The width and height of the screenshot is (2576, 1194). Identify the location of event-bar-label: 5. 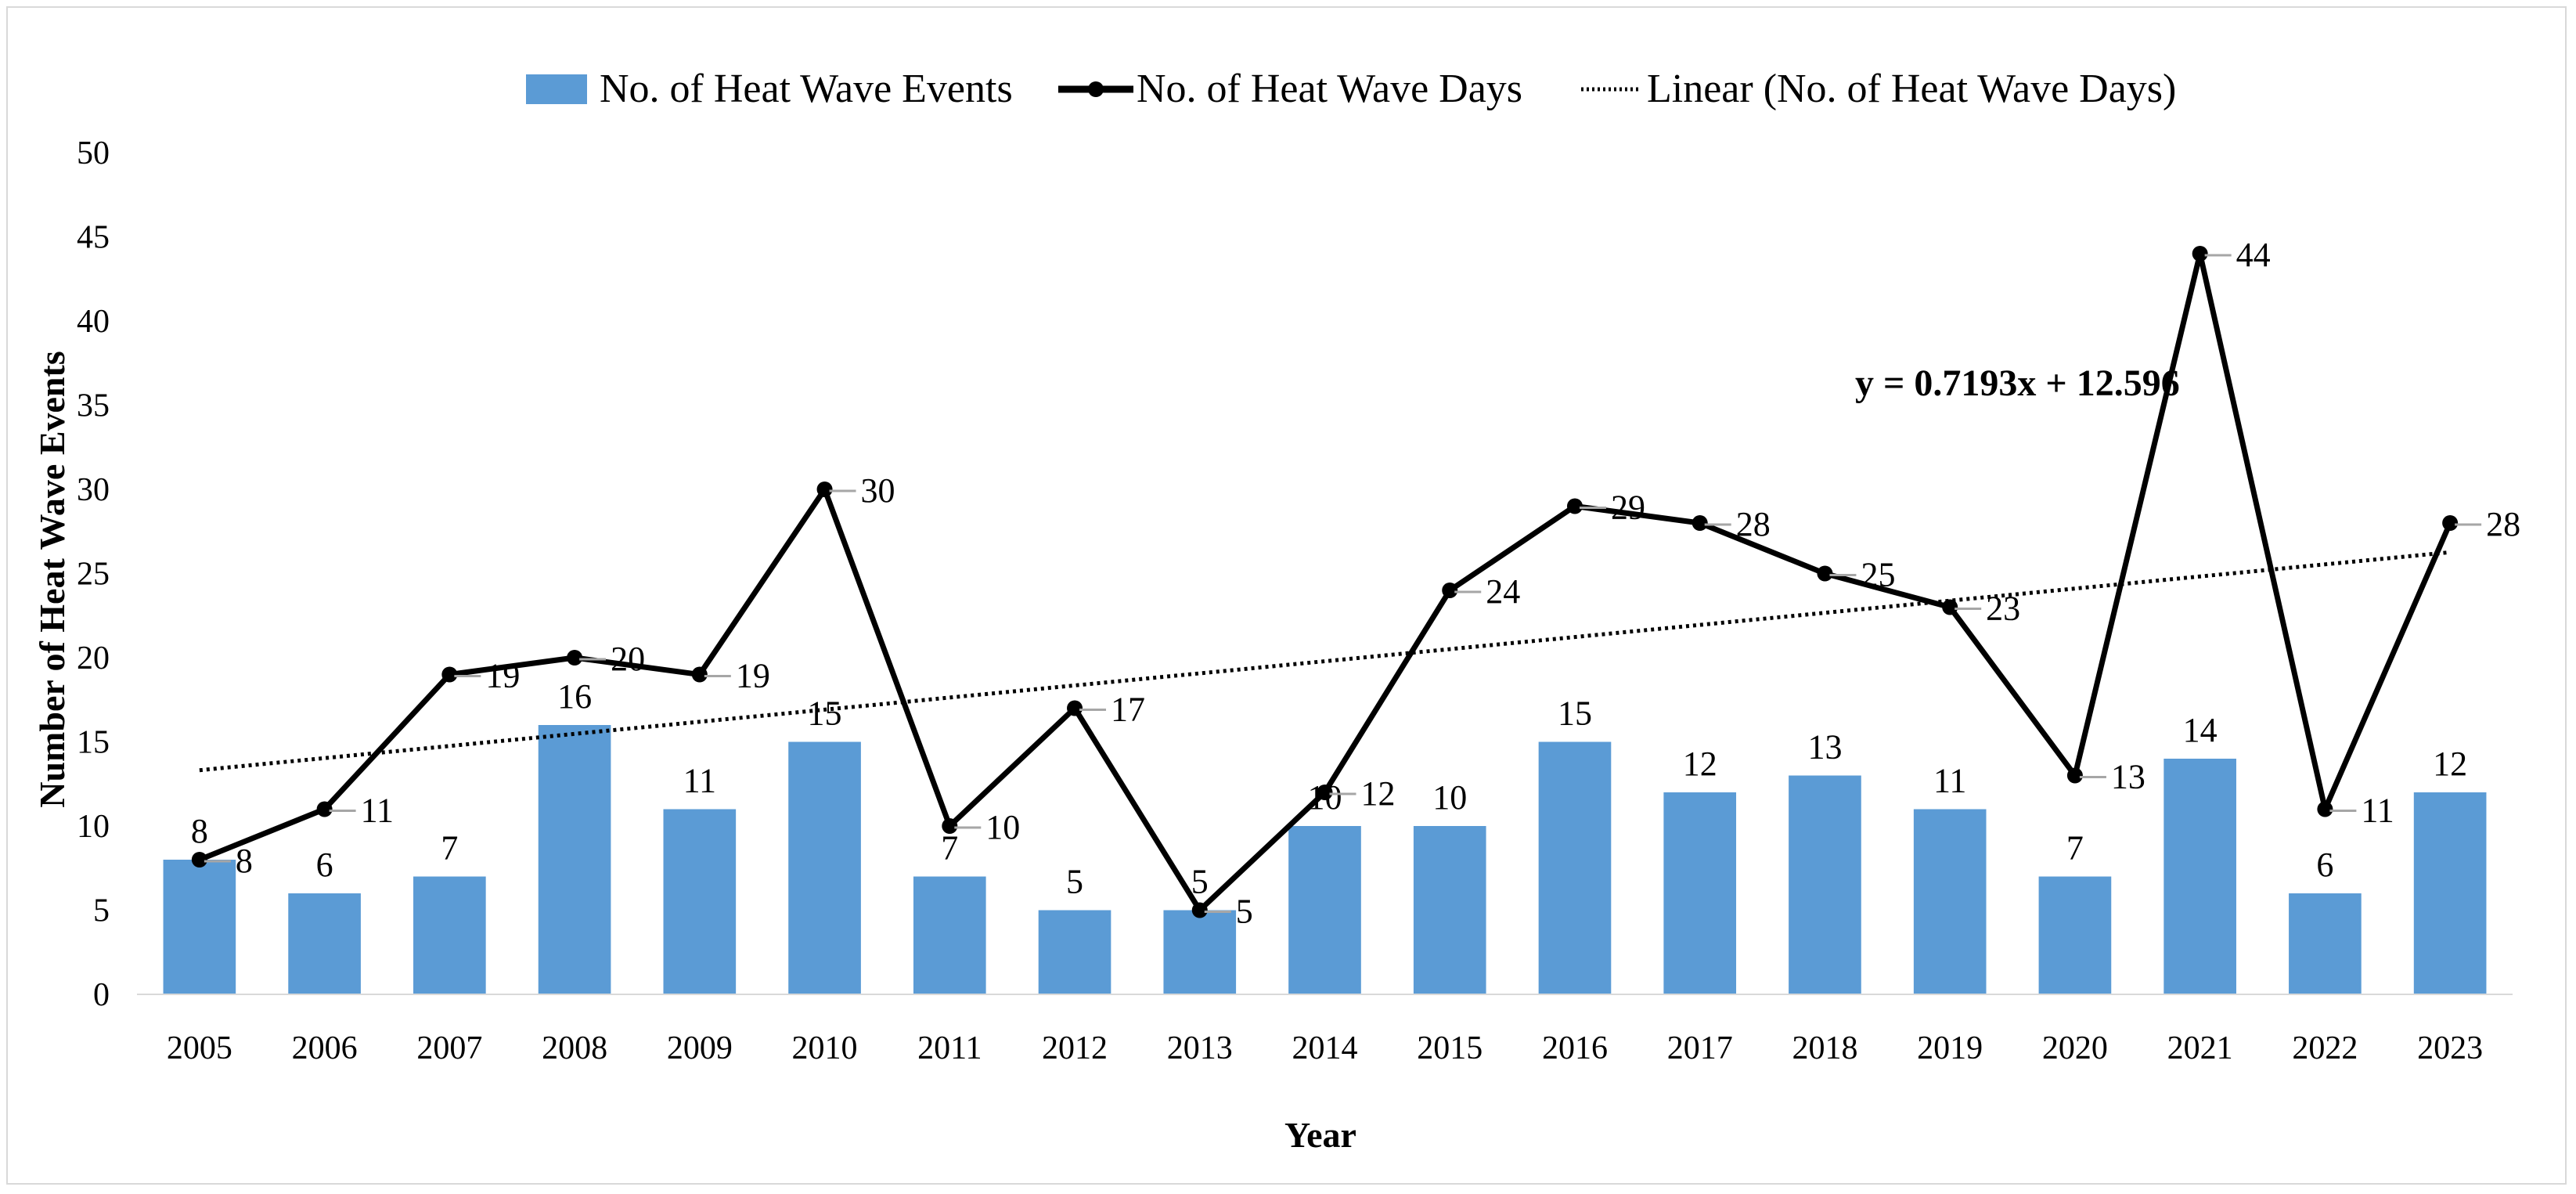
(1200, 882).